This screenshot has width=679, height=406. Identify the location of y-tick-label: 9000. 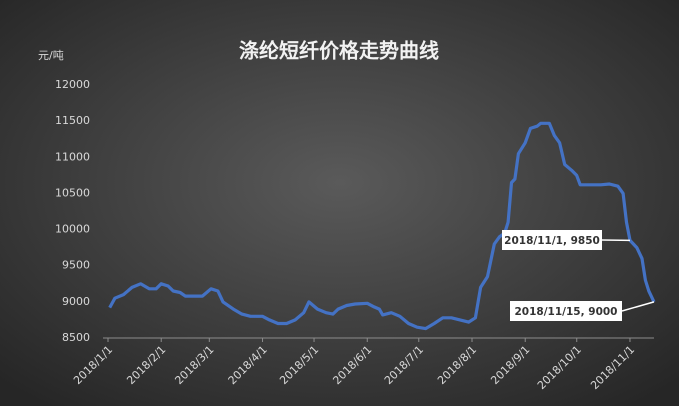
(76, 301).